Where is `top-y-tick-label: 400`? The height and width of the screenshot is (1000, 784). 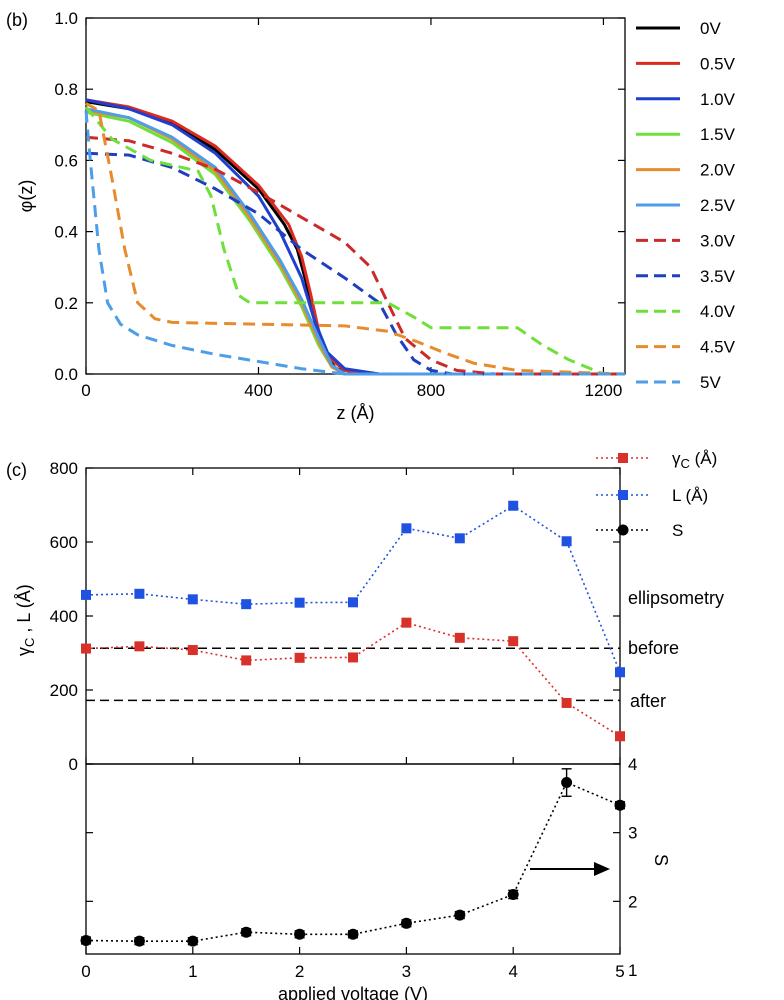 top-y-tick-label: 400 is located at coordinates (64, 616).